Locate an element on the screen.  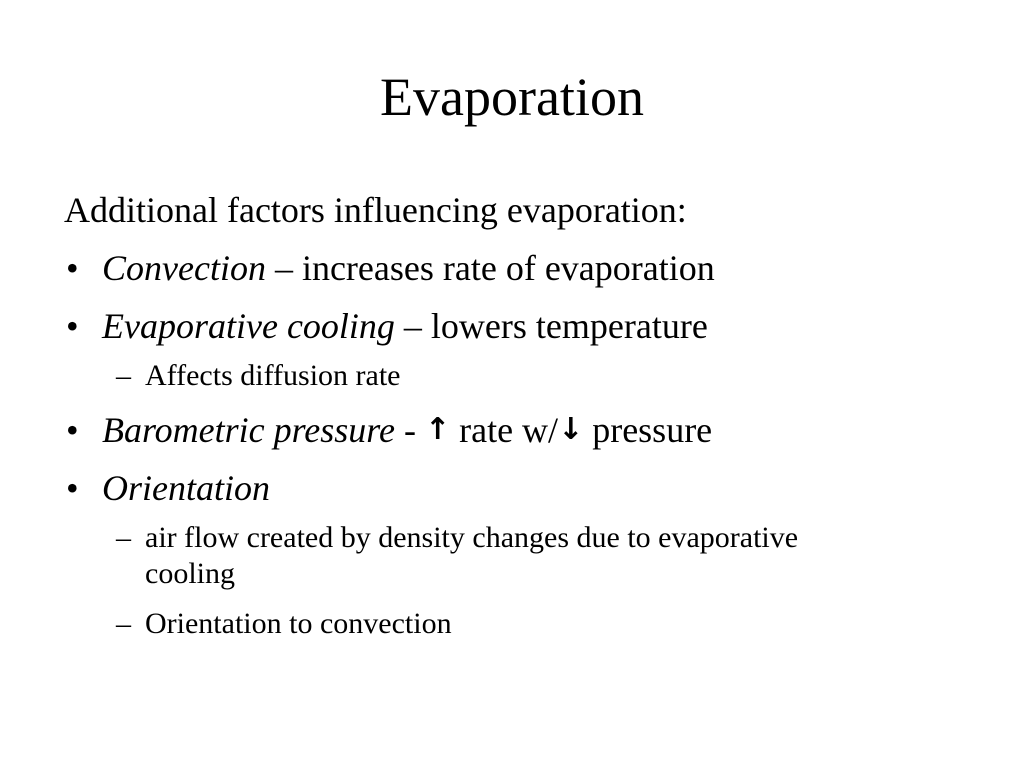
slide-title: Evaporation is located at coordinates (512, 97).